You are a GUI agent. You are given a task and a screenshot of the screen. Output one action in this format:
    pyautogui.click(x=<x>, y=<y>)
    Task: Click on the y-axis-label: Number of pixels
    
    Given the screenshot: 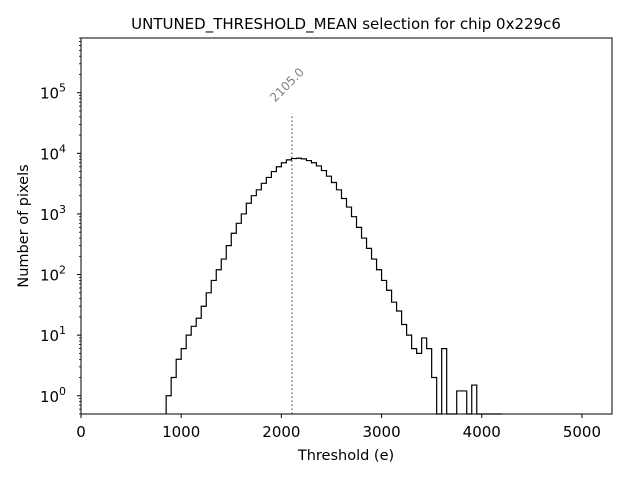 What is the action you would take?
    pyautogui.click(x=24, y=225)
    